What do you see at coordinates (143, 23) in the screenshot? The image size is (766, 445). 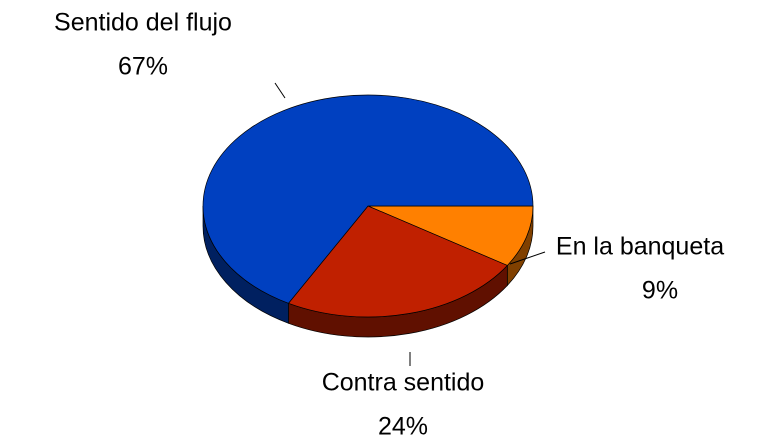 I see `slice-label: Sentido del flujo` at bounding box center [143, 23].